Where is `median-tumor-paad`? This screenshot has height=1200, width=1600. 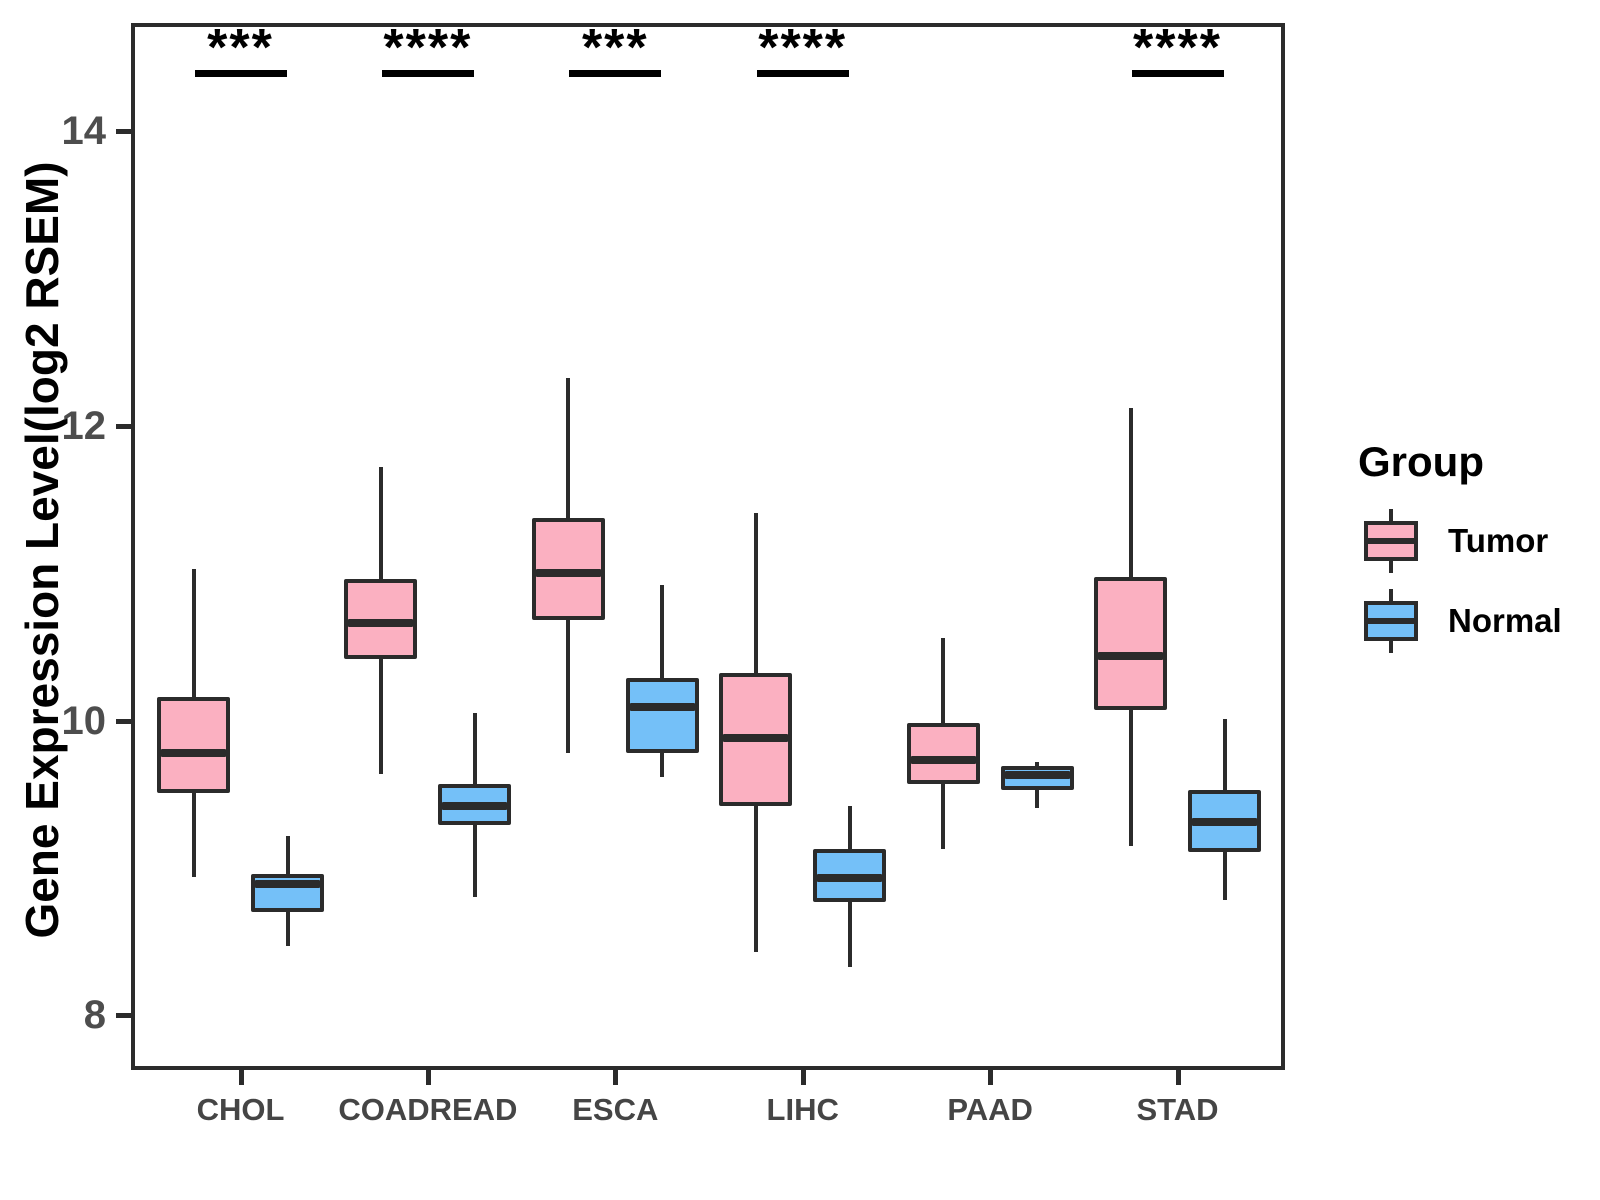 median-tumor-paad is located at coordinates (943, 760).